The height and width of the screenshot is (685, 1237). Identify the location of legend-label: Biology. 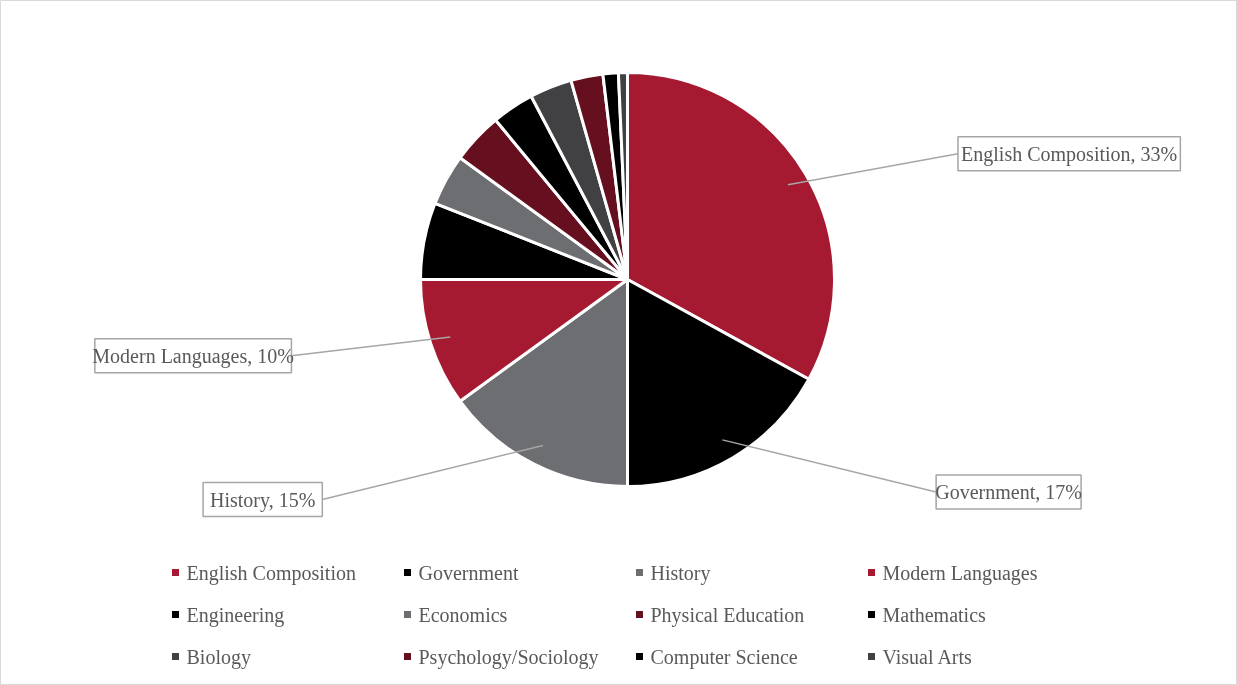
(218, 657).